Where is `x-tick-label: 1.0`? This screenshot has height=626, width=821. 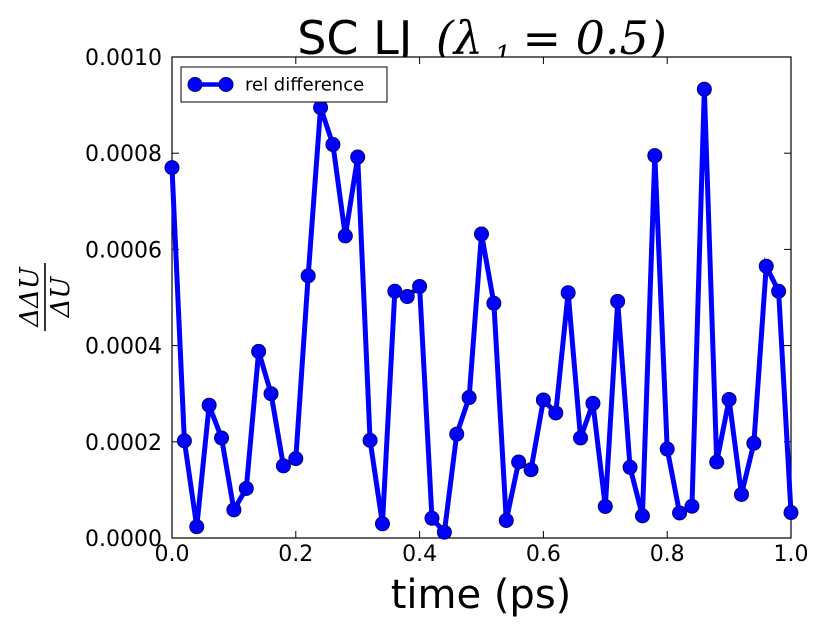 x-tick-label: 1.0 is located at coordinates (791, 554).